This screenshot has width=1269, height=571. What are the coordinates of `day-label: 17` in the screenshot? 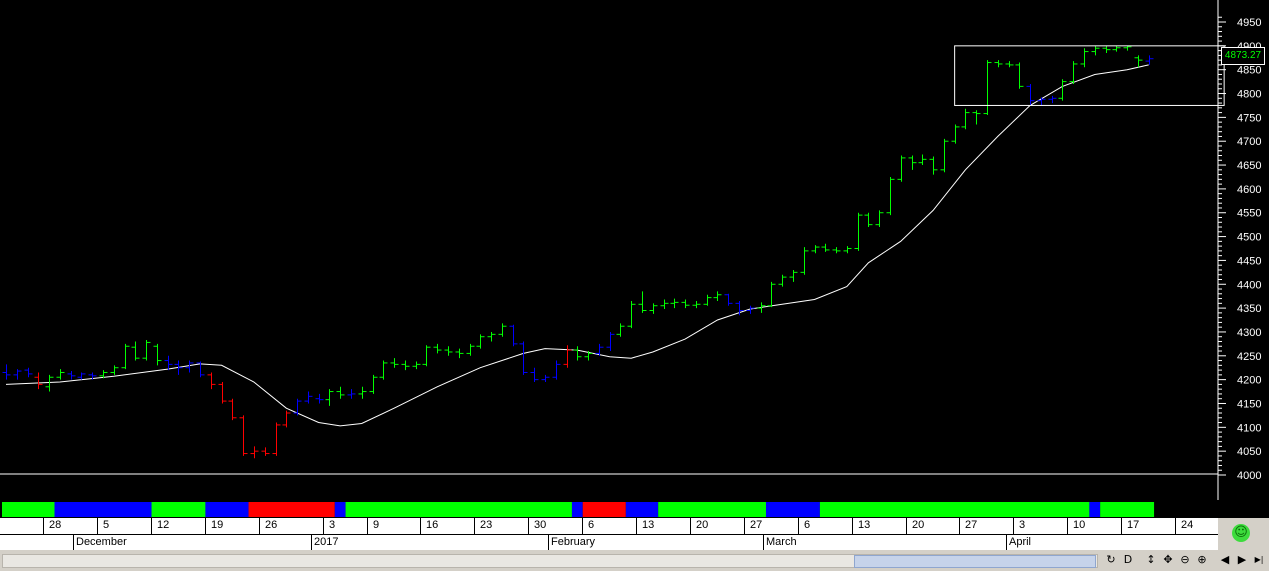 It's located at (1133, 525).